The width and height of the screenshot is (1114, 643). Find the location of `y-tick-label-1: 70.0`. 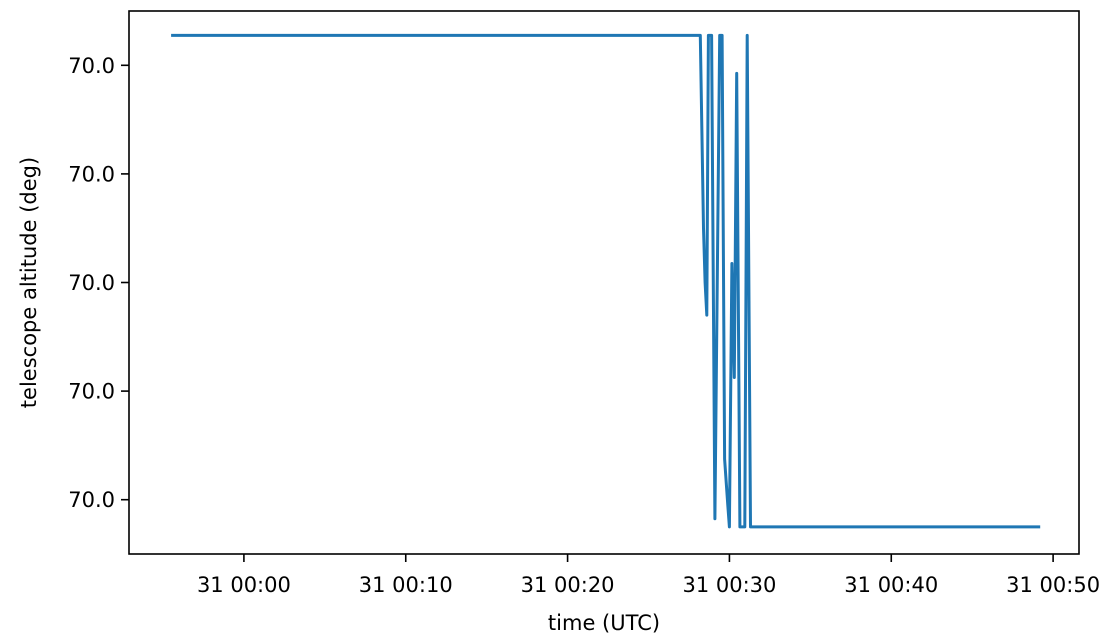

y-tick-label-1: 70.0 is located at coordinates (91, 174).